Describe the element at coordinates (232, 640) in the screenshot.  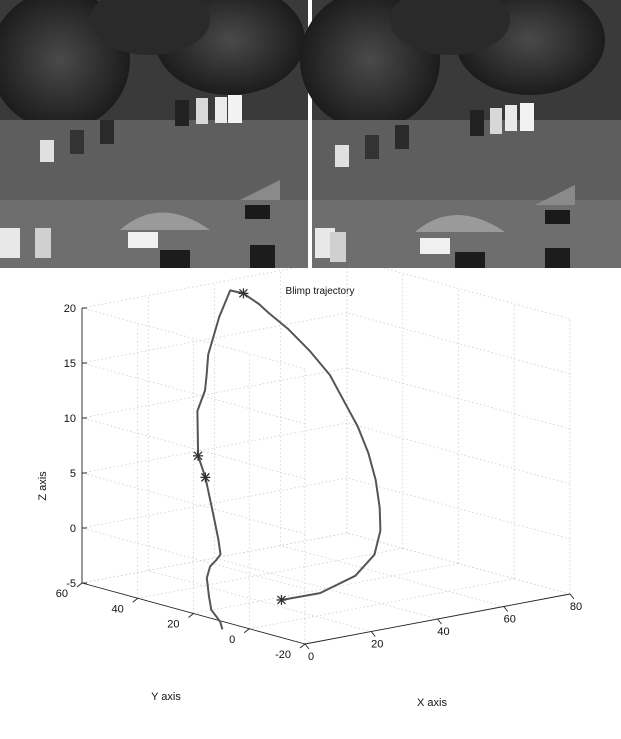
I see `y-tick-label: 0` at that location.